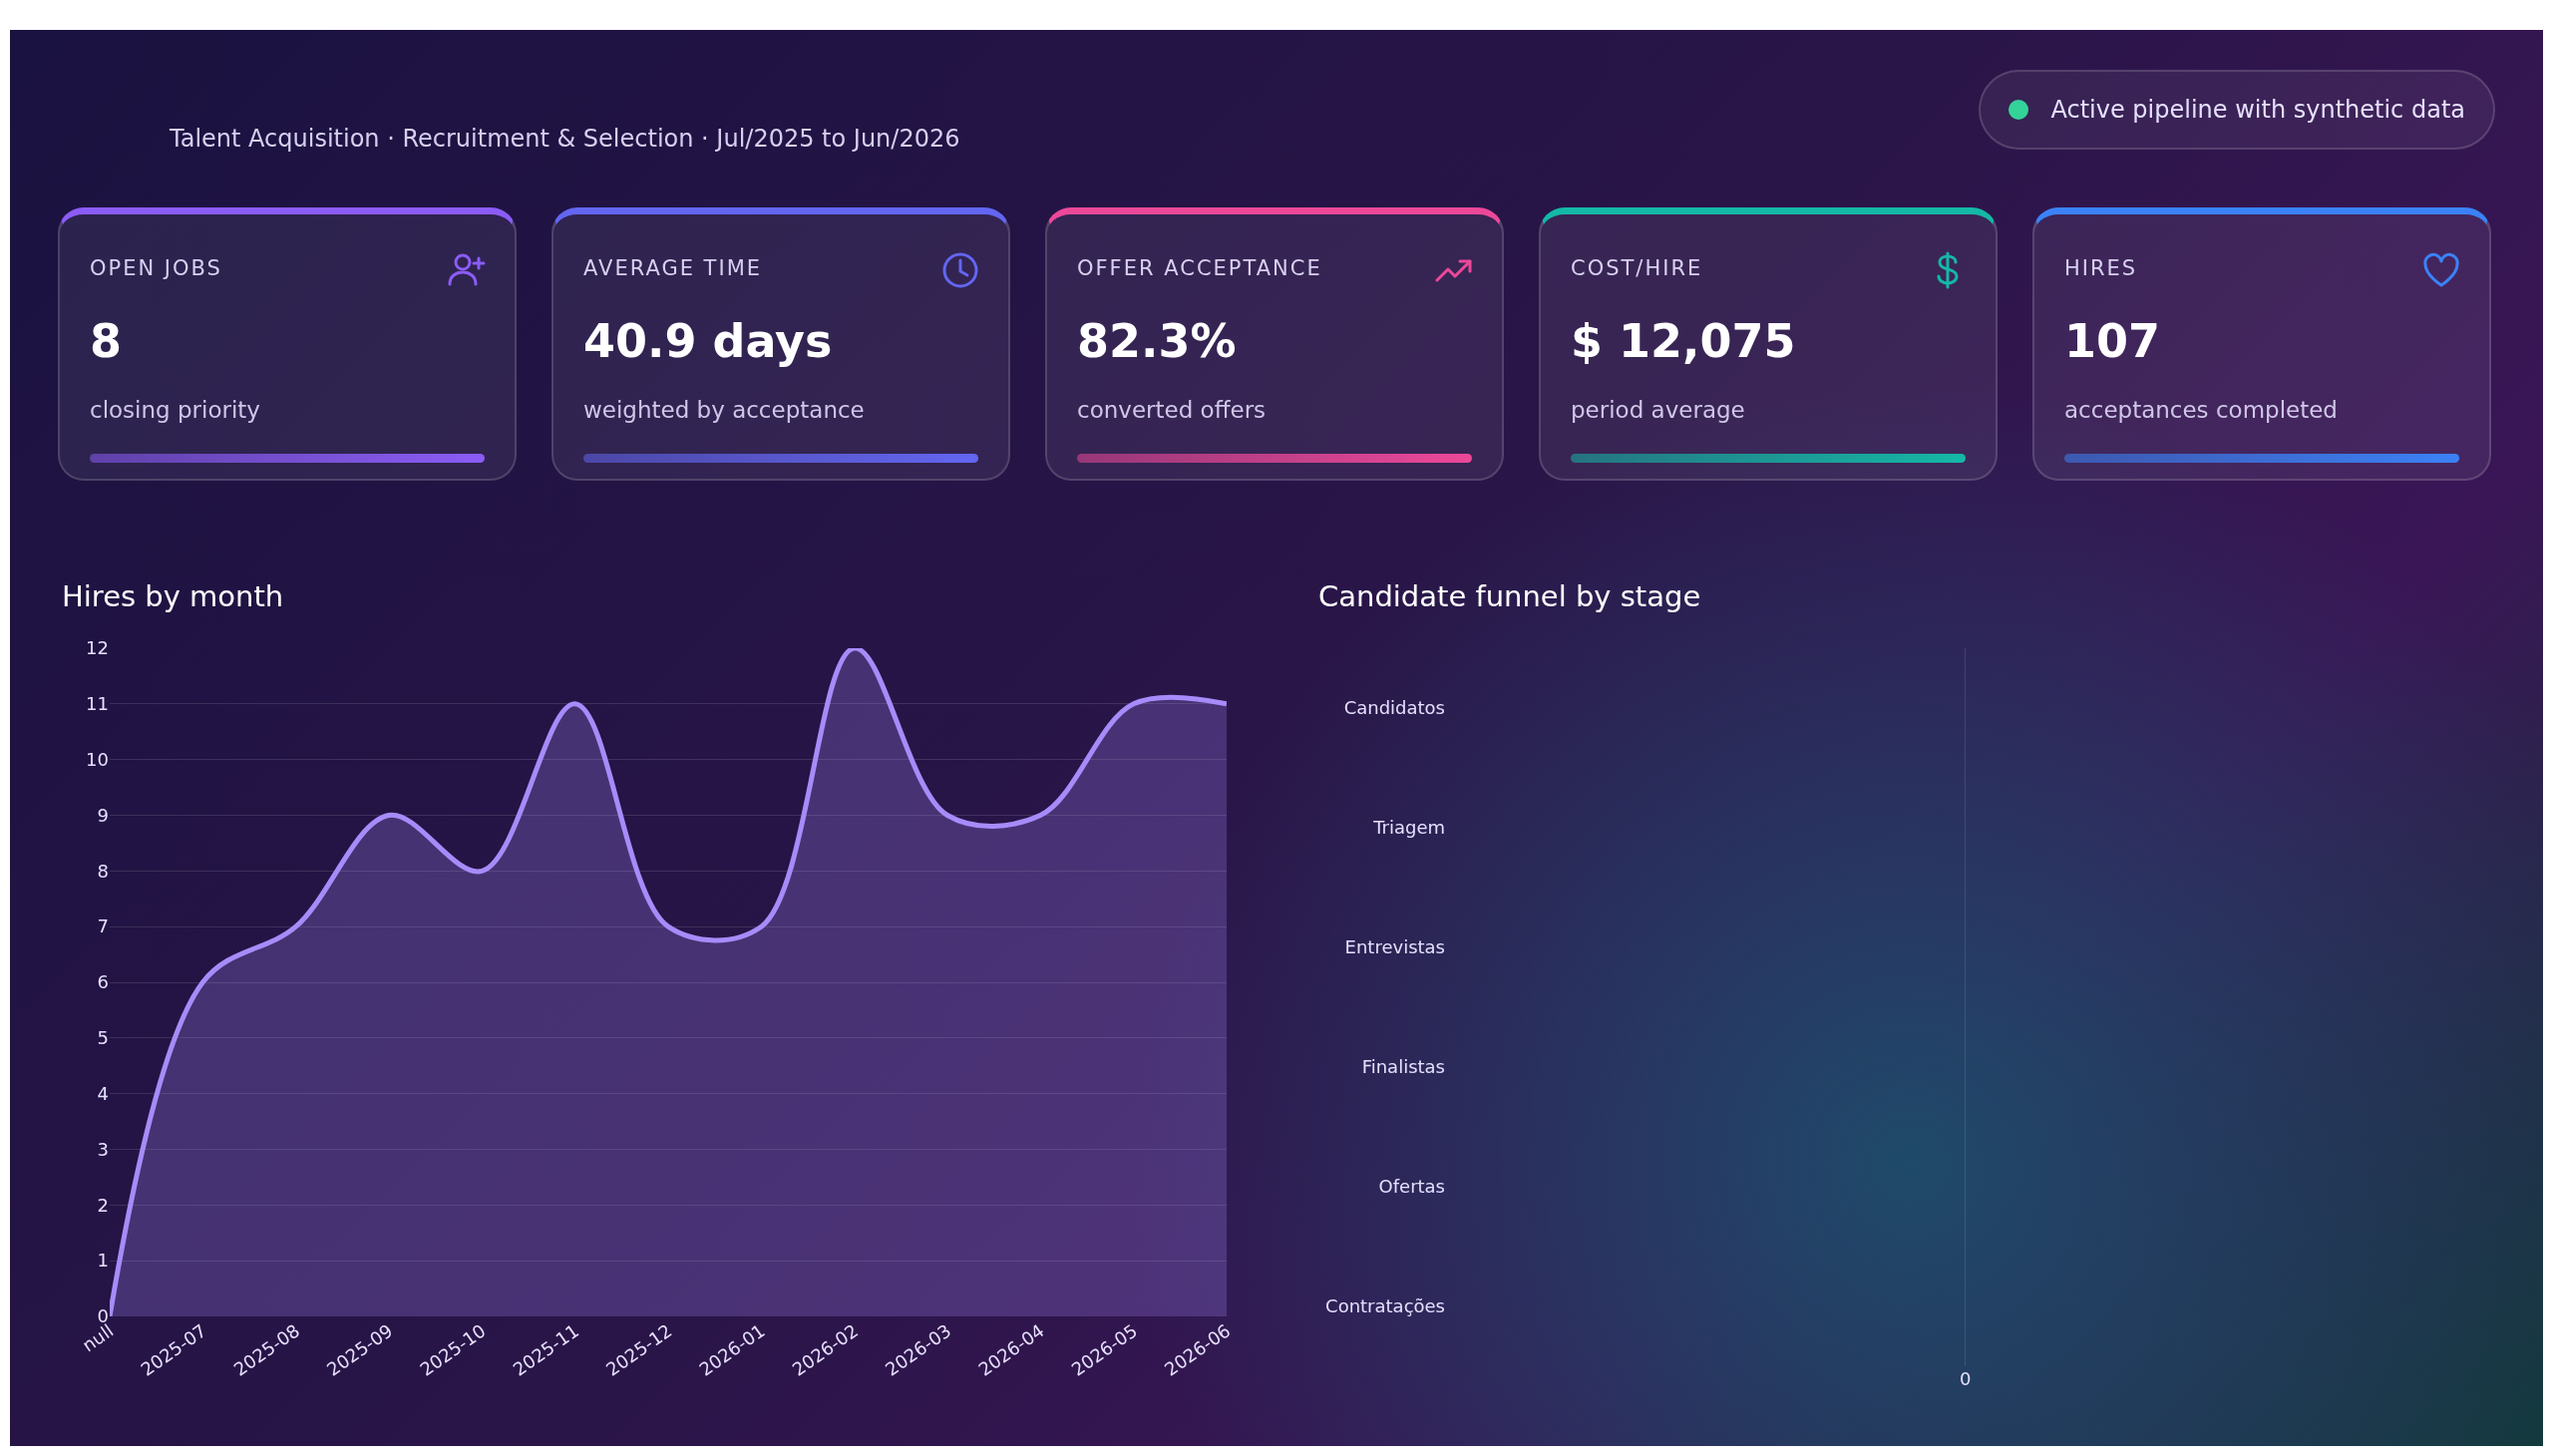 This screenshot has width=2553, height=1456. I want to click on text: AVERAGE TIME, so click(673, 268).